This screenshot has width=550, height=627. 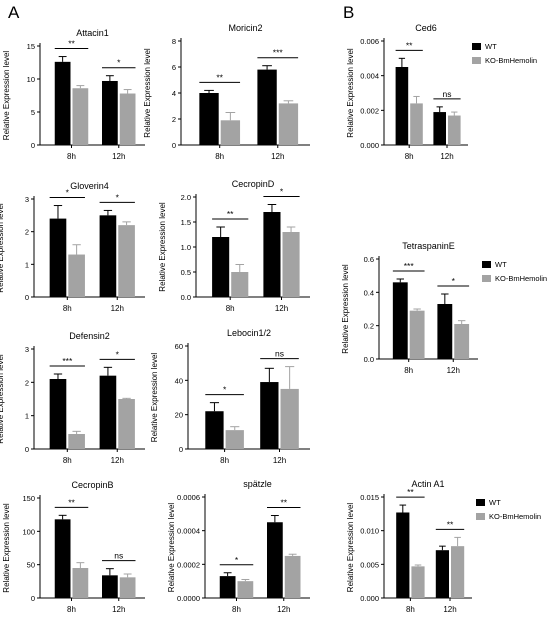 What do you see at coordinates (249, 333) in the screenshot?
I see `chart-title: Lebocin1/2` at bounding box center [249, 333].